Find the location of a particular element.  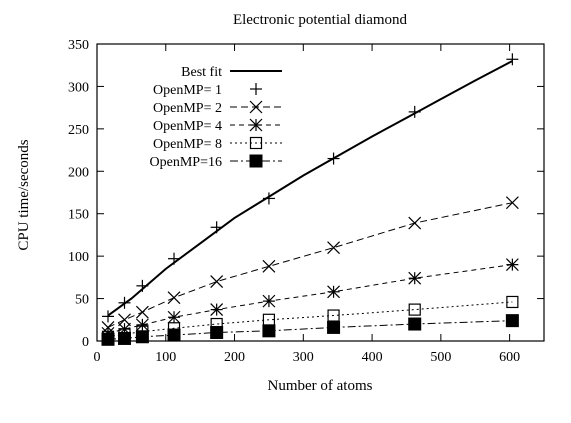

x-tick-label: 0 is located at coordinates (97, 357).